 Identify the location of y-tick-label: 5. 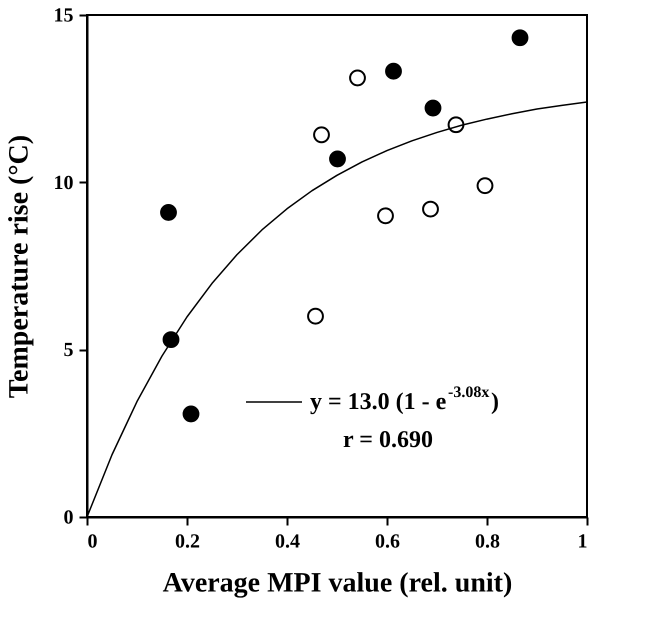
(69, 350).